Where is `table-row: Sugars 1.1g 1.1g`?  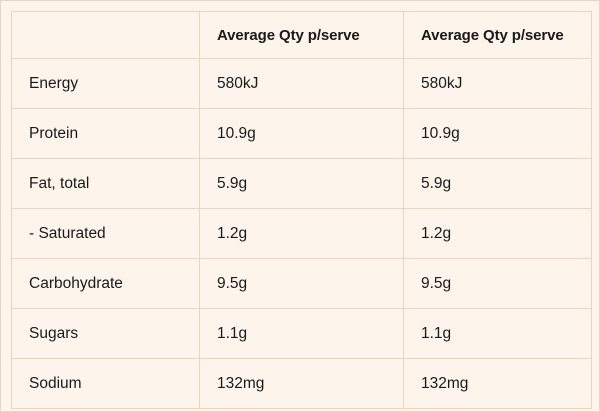 table-row: Sugars 1.1g 1.1g is located at coordinates (301, 333).